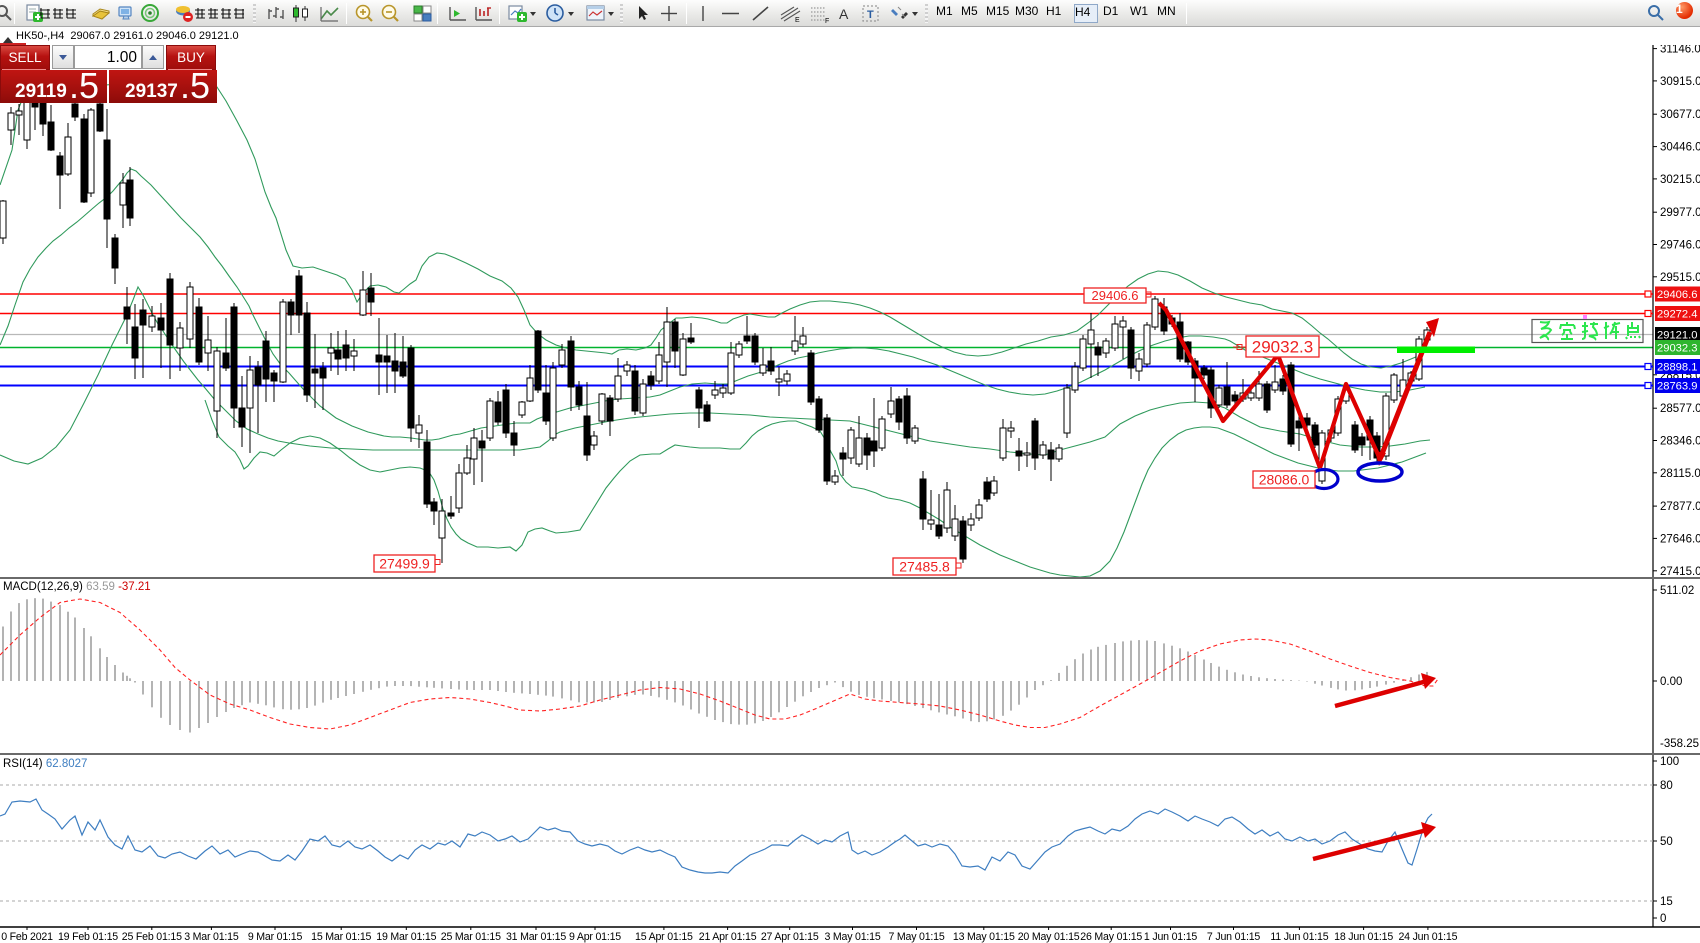 The height and width of the screenshot is (943, 1700). What do you see at coordinates (1233, 937) in the screenshot?
I see `svg-text: 7 Jun 01:15` at bounding box center [1233, 937].